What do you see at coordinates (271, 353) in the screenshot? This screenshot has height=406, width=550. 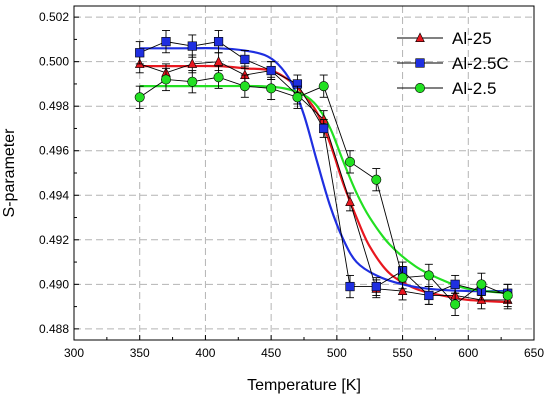 I see `x-tick-label: 450` at bounding box center [271, 353].